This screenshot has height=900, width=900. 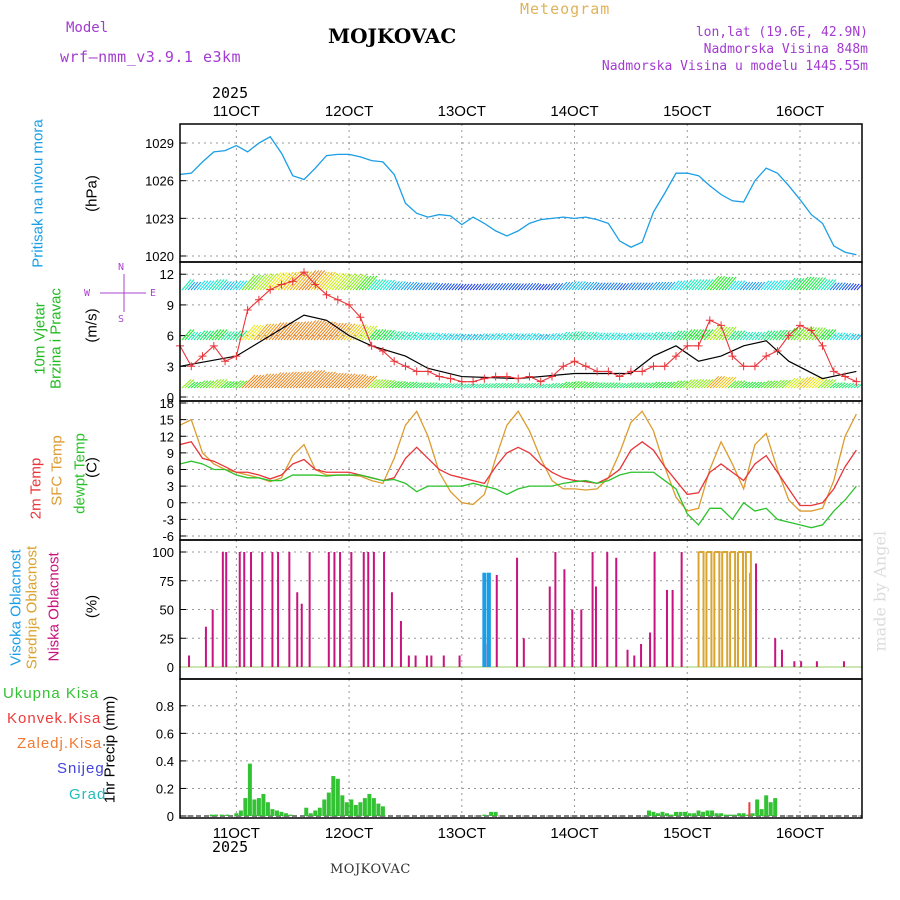 What do you see at coordinates (574, 111) in the screenshot?
I see `x-tick-label-top: 14OCT` at bounding box center [574, 111].